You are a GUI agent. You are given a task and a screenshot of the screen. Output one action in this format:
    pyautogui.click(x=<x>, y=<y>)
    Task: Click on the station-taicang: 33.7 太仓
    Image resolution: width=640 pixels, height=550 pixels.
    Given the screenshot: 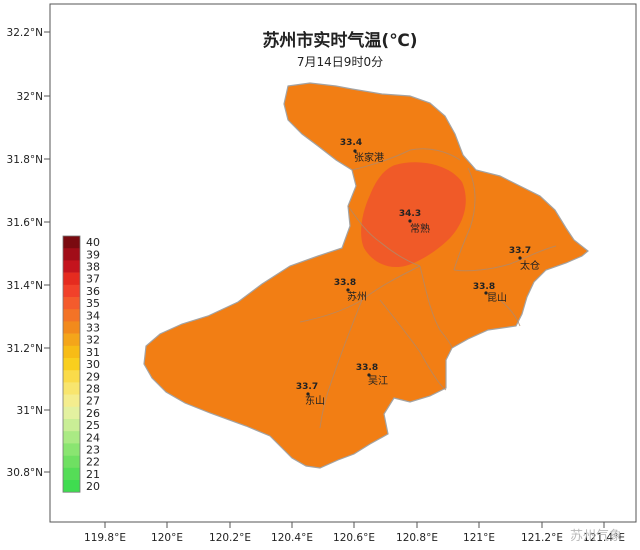 What is the action you would take?
    pyautogui.click(x=524, y=259)
    